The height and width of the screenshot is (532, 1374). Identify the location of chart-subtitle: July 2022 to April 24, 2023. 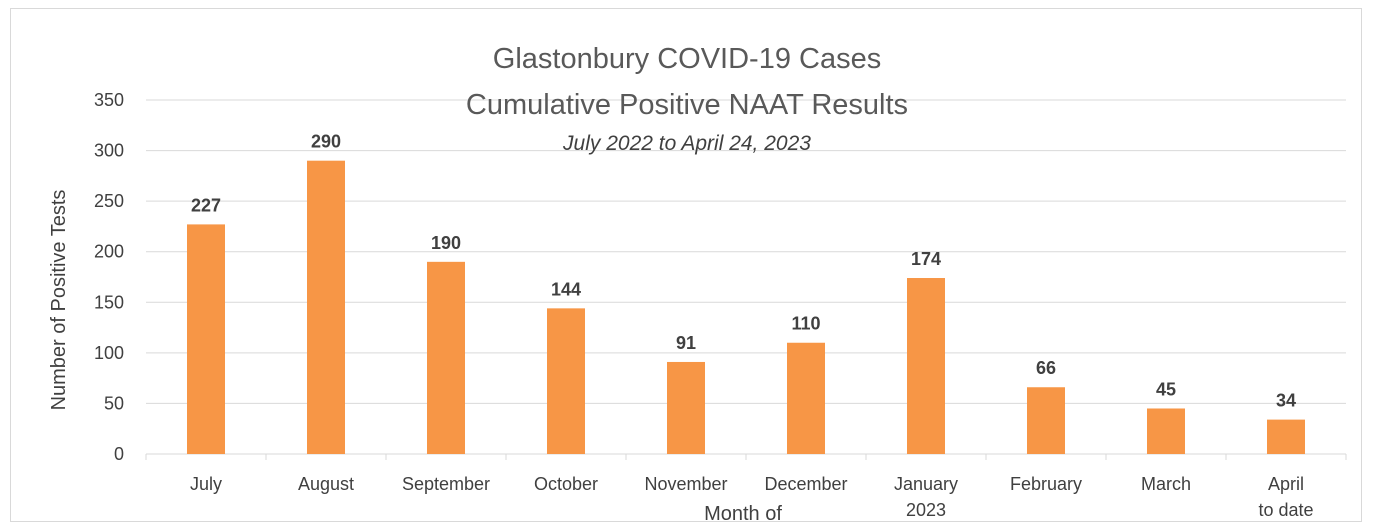
(686, 143).